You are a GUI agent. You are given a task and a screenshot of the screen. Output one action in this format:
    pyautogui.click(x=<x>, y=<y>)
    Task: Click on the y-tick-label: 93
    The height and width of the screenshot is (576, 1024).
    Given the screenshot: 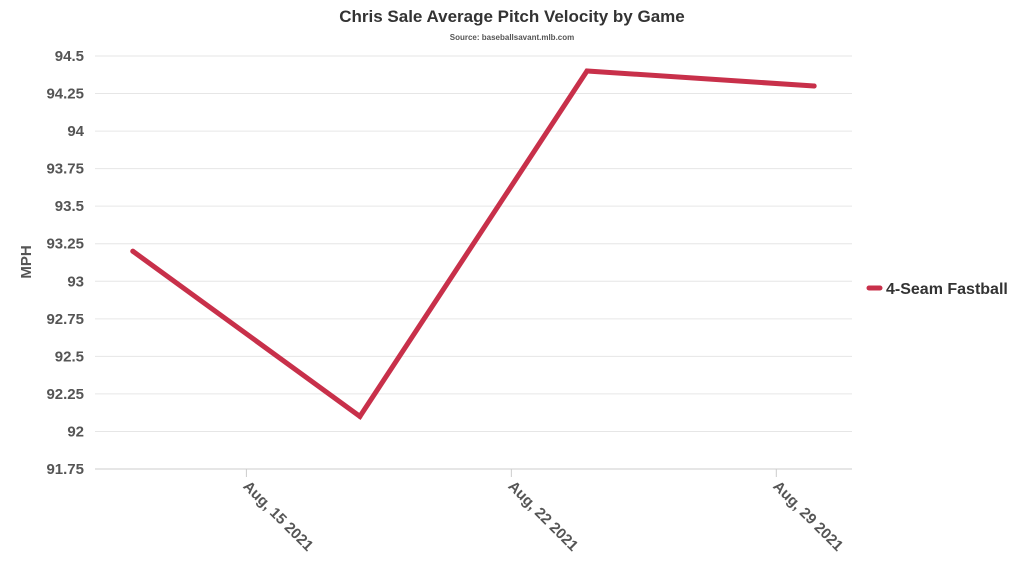 What is the action you would take?
    pyautogui.click(x=75, y=281)
    